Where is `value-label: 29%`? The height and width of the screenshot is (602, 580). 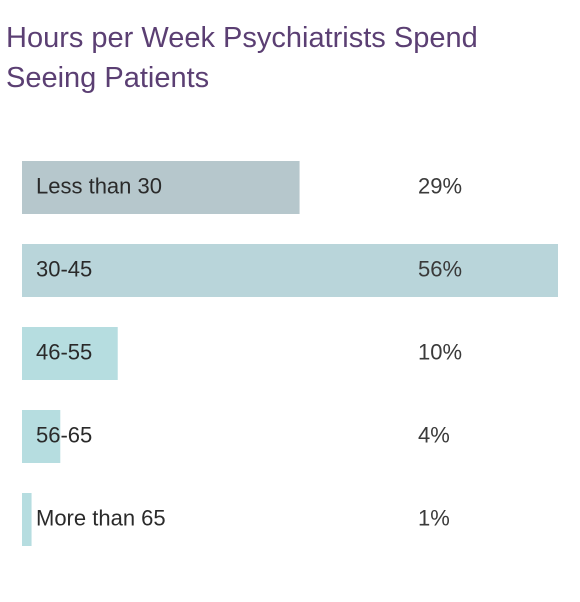
value-label: 29% is located at coordinates (440, 185).